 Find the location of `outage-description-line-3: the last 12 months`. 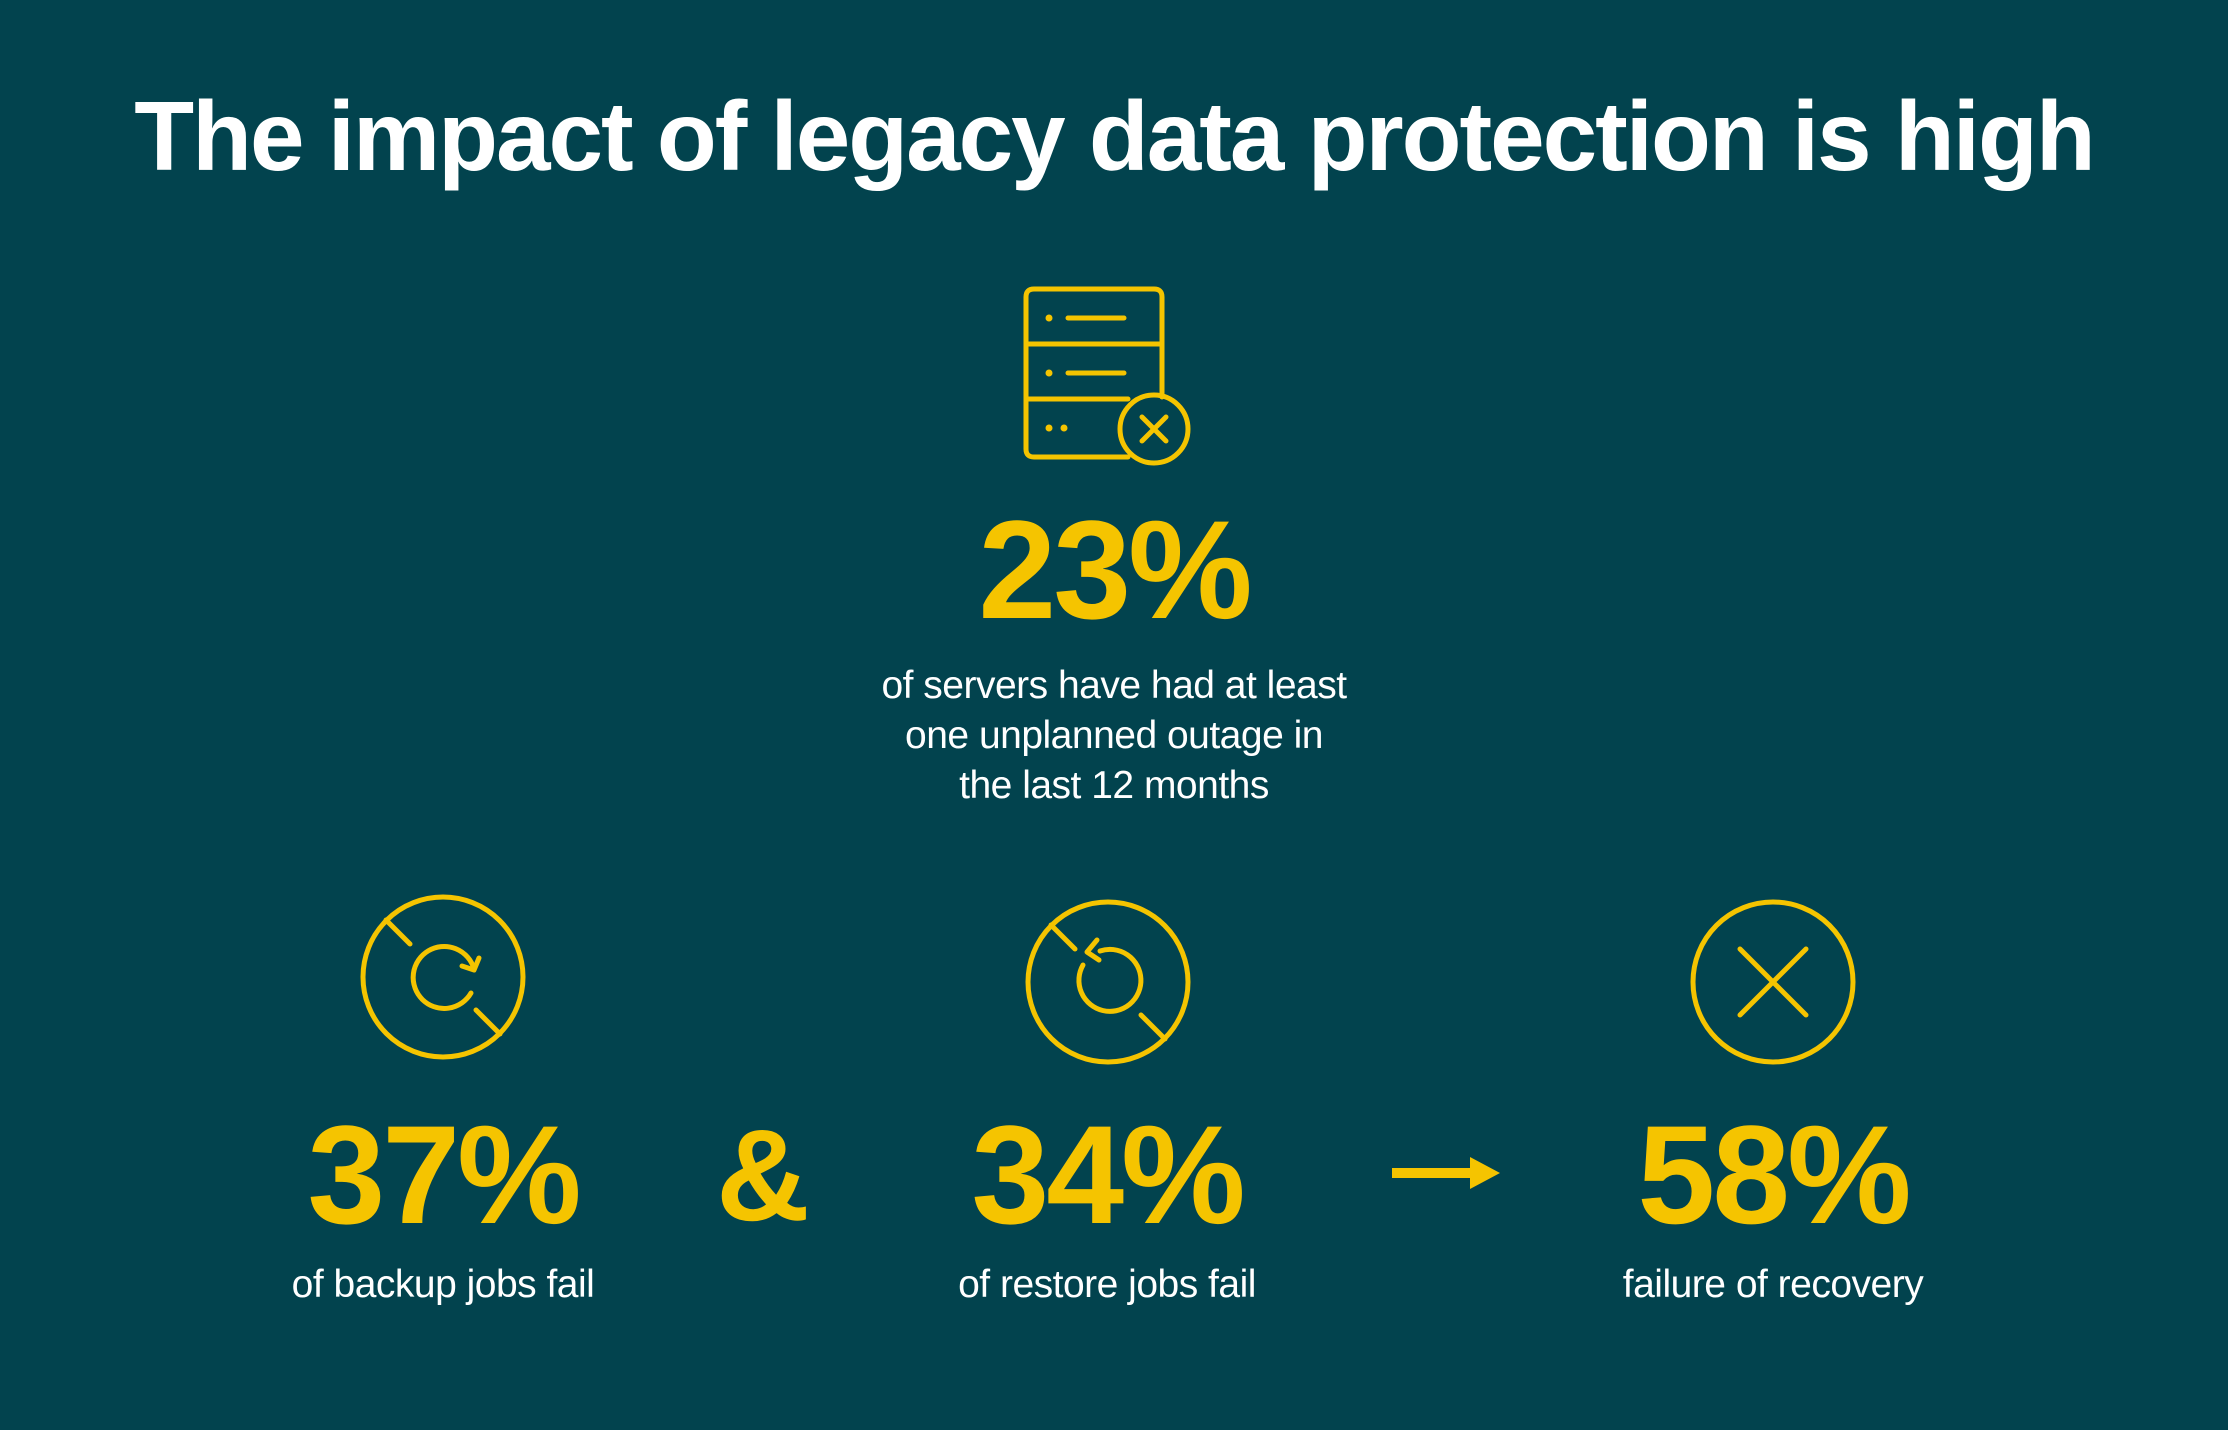

outage-description-line-3: the last 12 months is located at coordinates (1114, 785).